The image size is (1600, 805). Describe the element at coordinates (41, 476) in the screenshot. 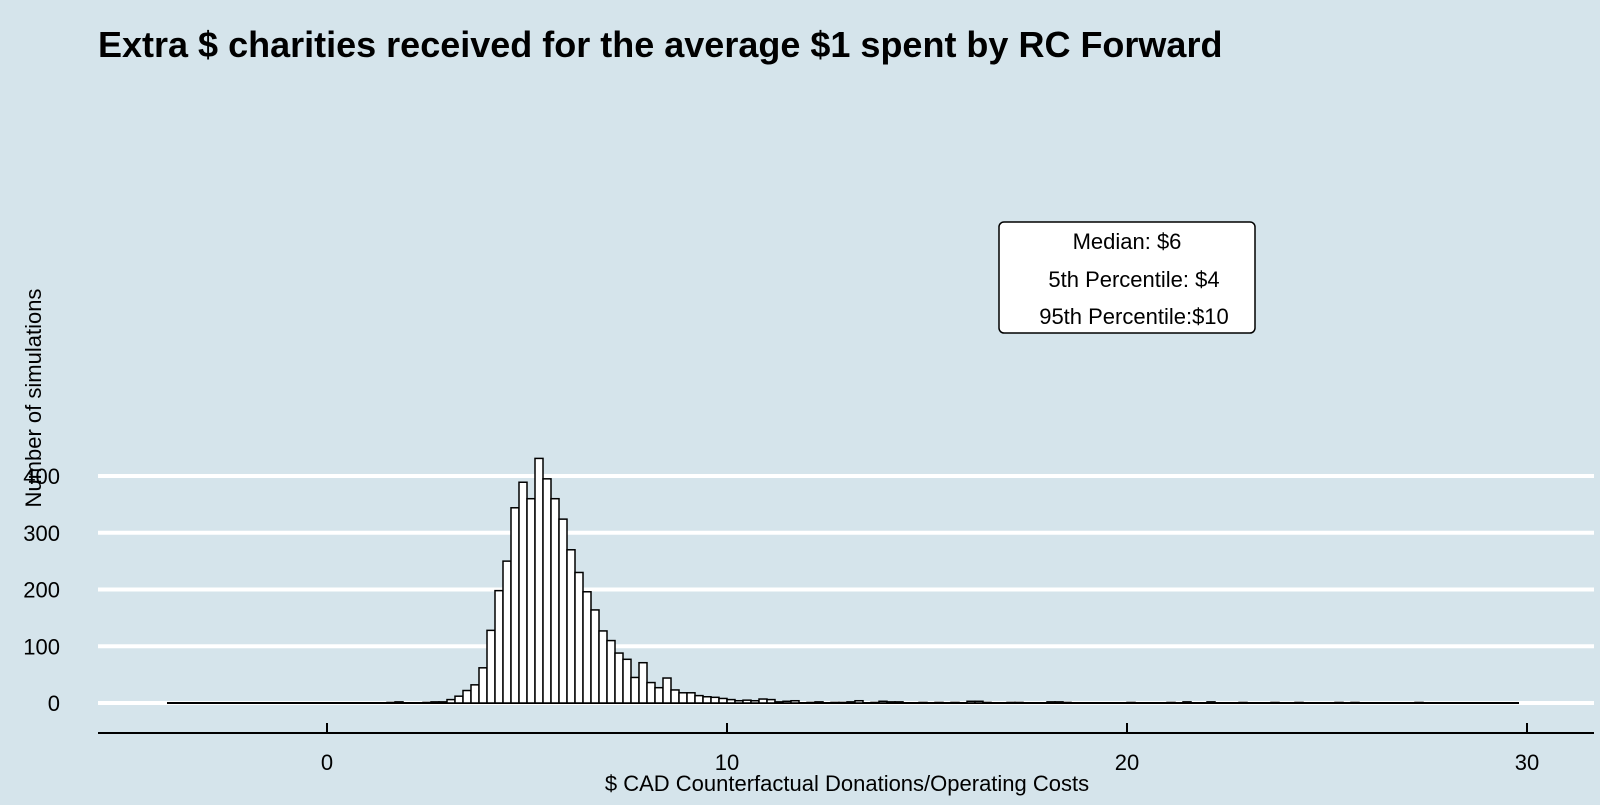

I see `y-tick-label: 400` at that location.